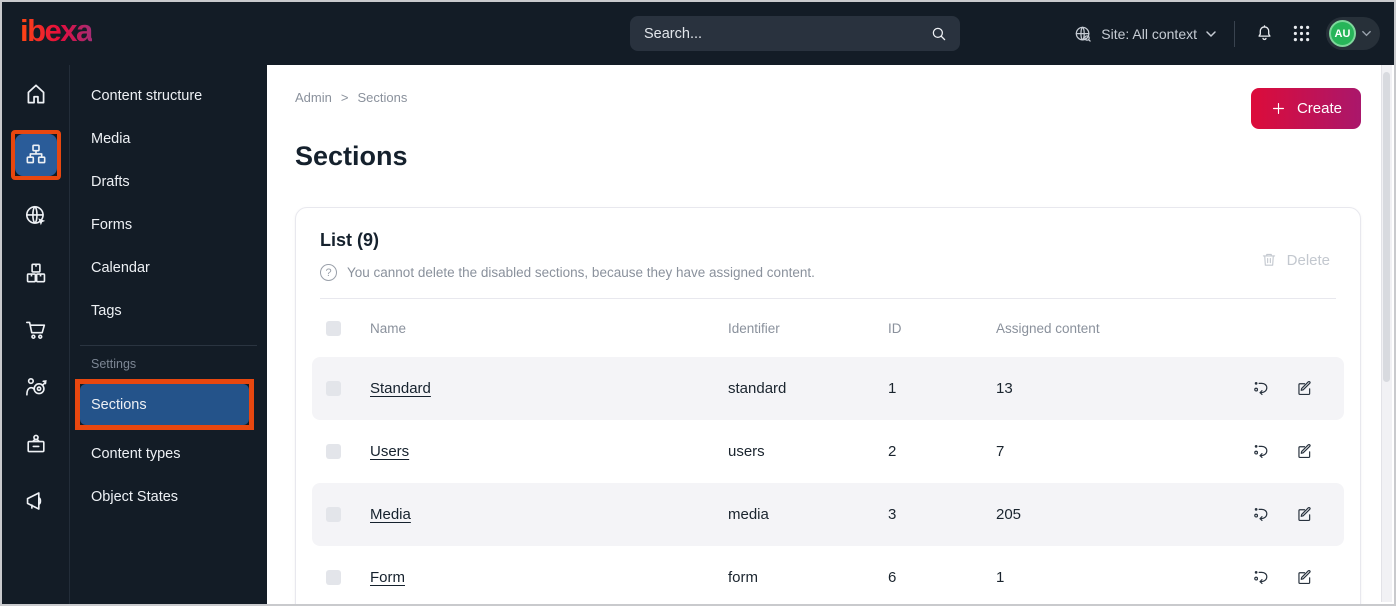  What do you see at coordinates (828, 514) in the screenshot?
I see `table-row: Media media 3 205` at bounding box center [828, 514].